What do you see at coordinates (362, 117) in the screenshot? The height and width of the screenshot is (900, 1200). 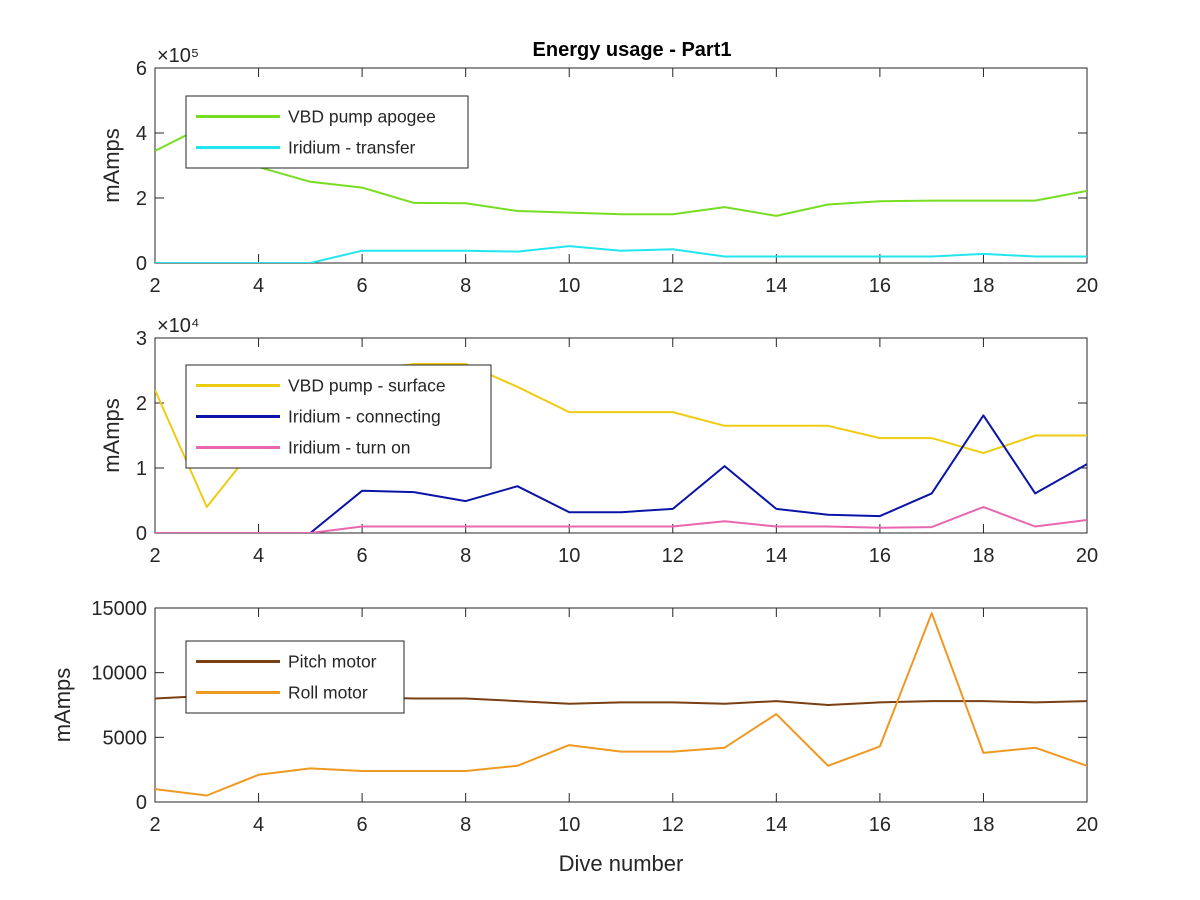 I see `legend-entry: VBD pump apogee` at bounding box center [362, 117].